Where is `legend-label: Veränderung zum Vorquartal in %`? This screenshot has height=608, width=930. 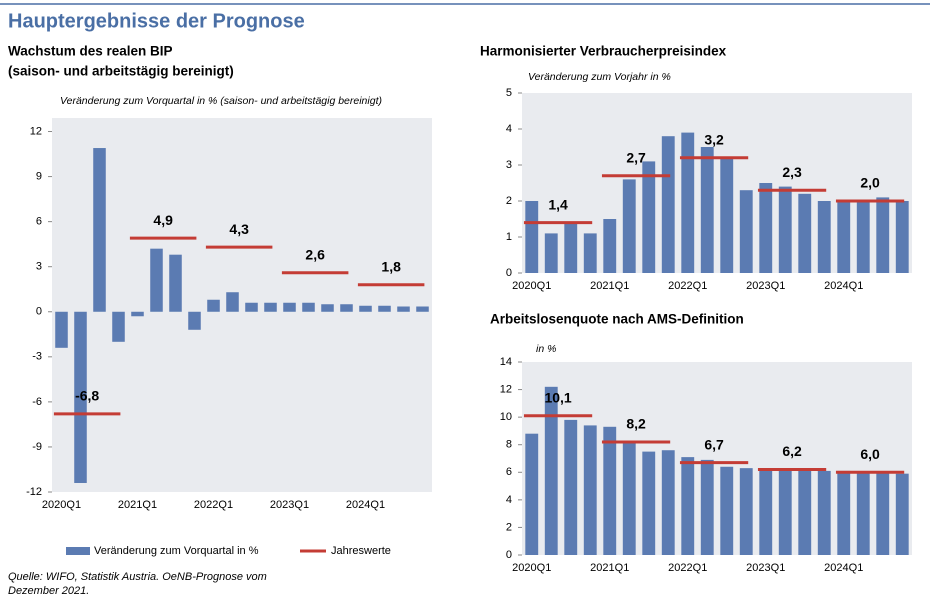 legend-label: Veränderung zum Vorquartal in % is located at coordinates (176, 551).